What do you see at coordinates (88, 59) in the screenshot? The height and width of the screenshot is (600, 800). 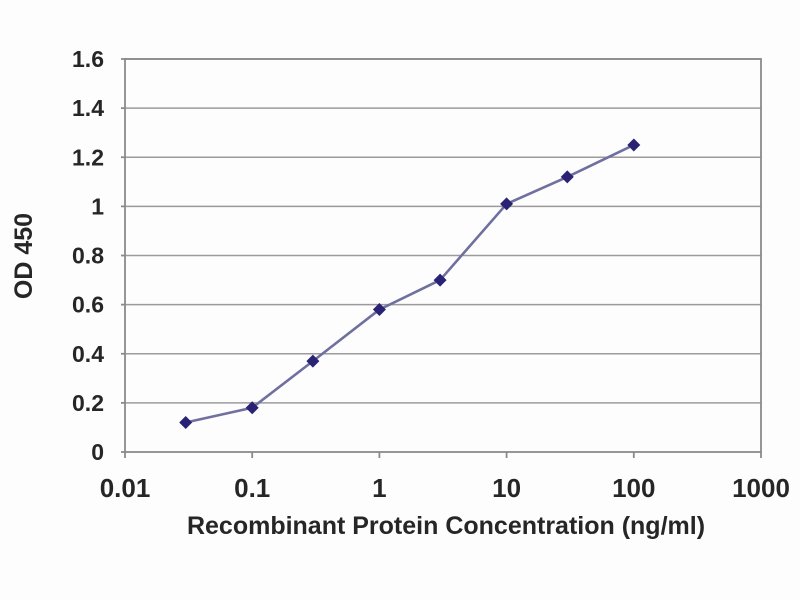 I see `y-tick-label: 1.6` at bounding box center [88, 59].